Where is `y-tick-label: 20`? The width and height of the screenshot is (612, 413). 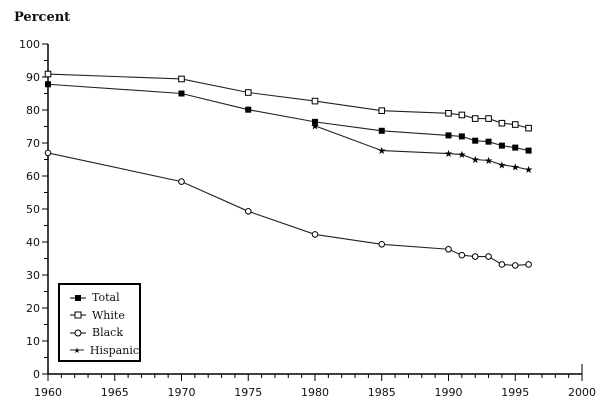
y-tick-label: 20 is located at coordinates (33, 308).